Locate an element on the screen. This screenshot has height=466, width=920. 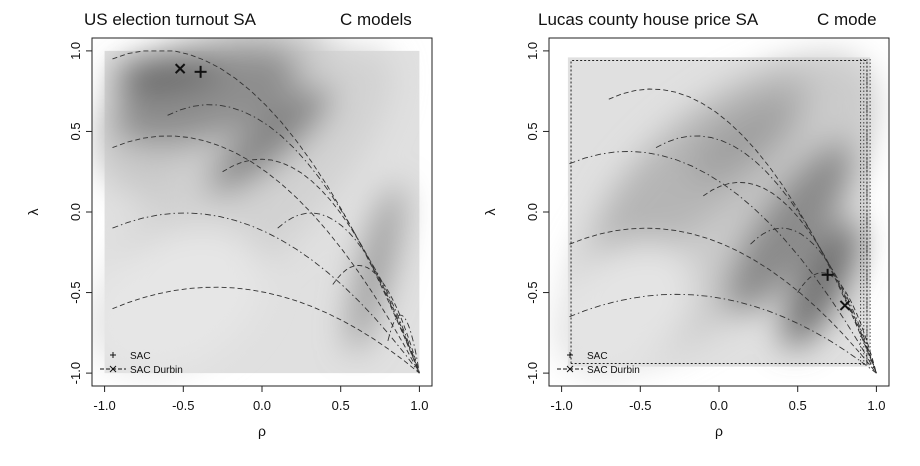
chart-subtitle: C mode is located at coordinates (847, 19).